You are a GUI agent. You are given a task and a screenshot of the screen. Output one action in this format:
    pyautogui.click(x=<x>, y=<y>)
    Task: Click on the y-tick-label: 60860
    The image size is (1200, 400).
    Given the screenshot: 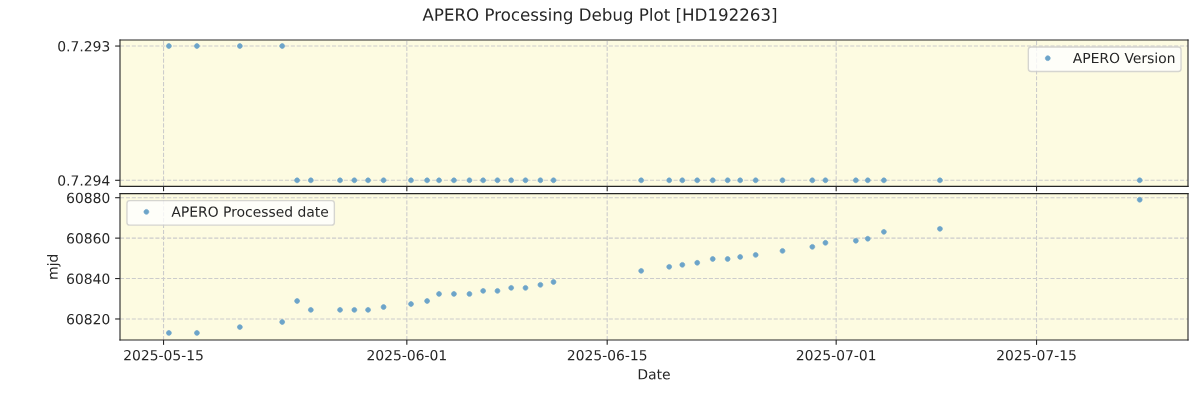 What is the action you would take?
    pyautogui.click(x=88, y=238)
    